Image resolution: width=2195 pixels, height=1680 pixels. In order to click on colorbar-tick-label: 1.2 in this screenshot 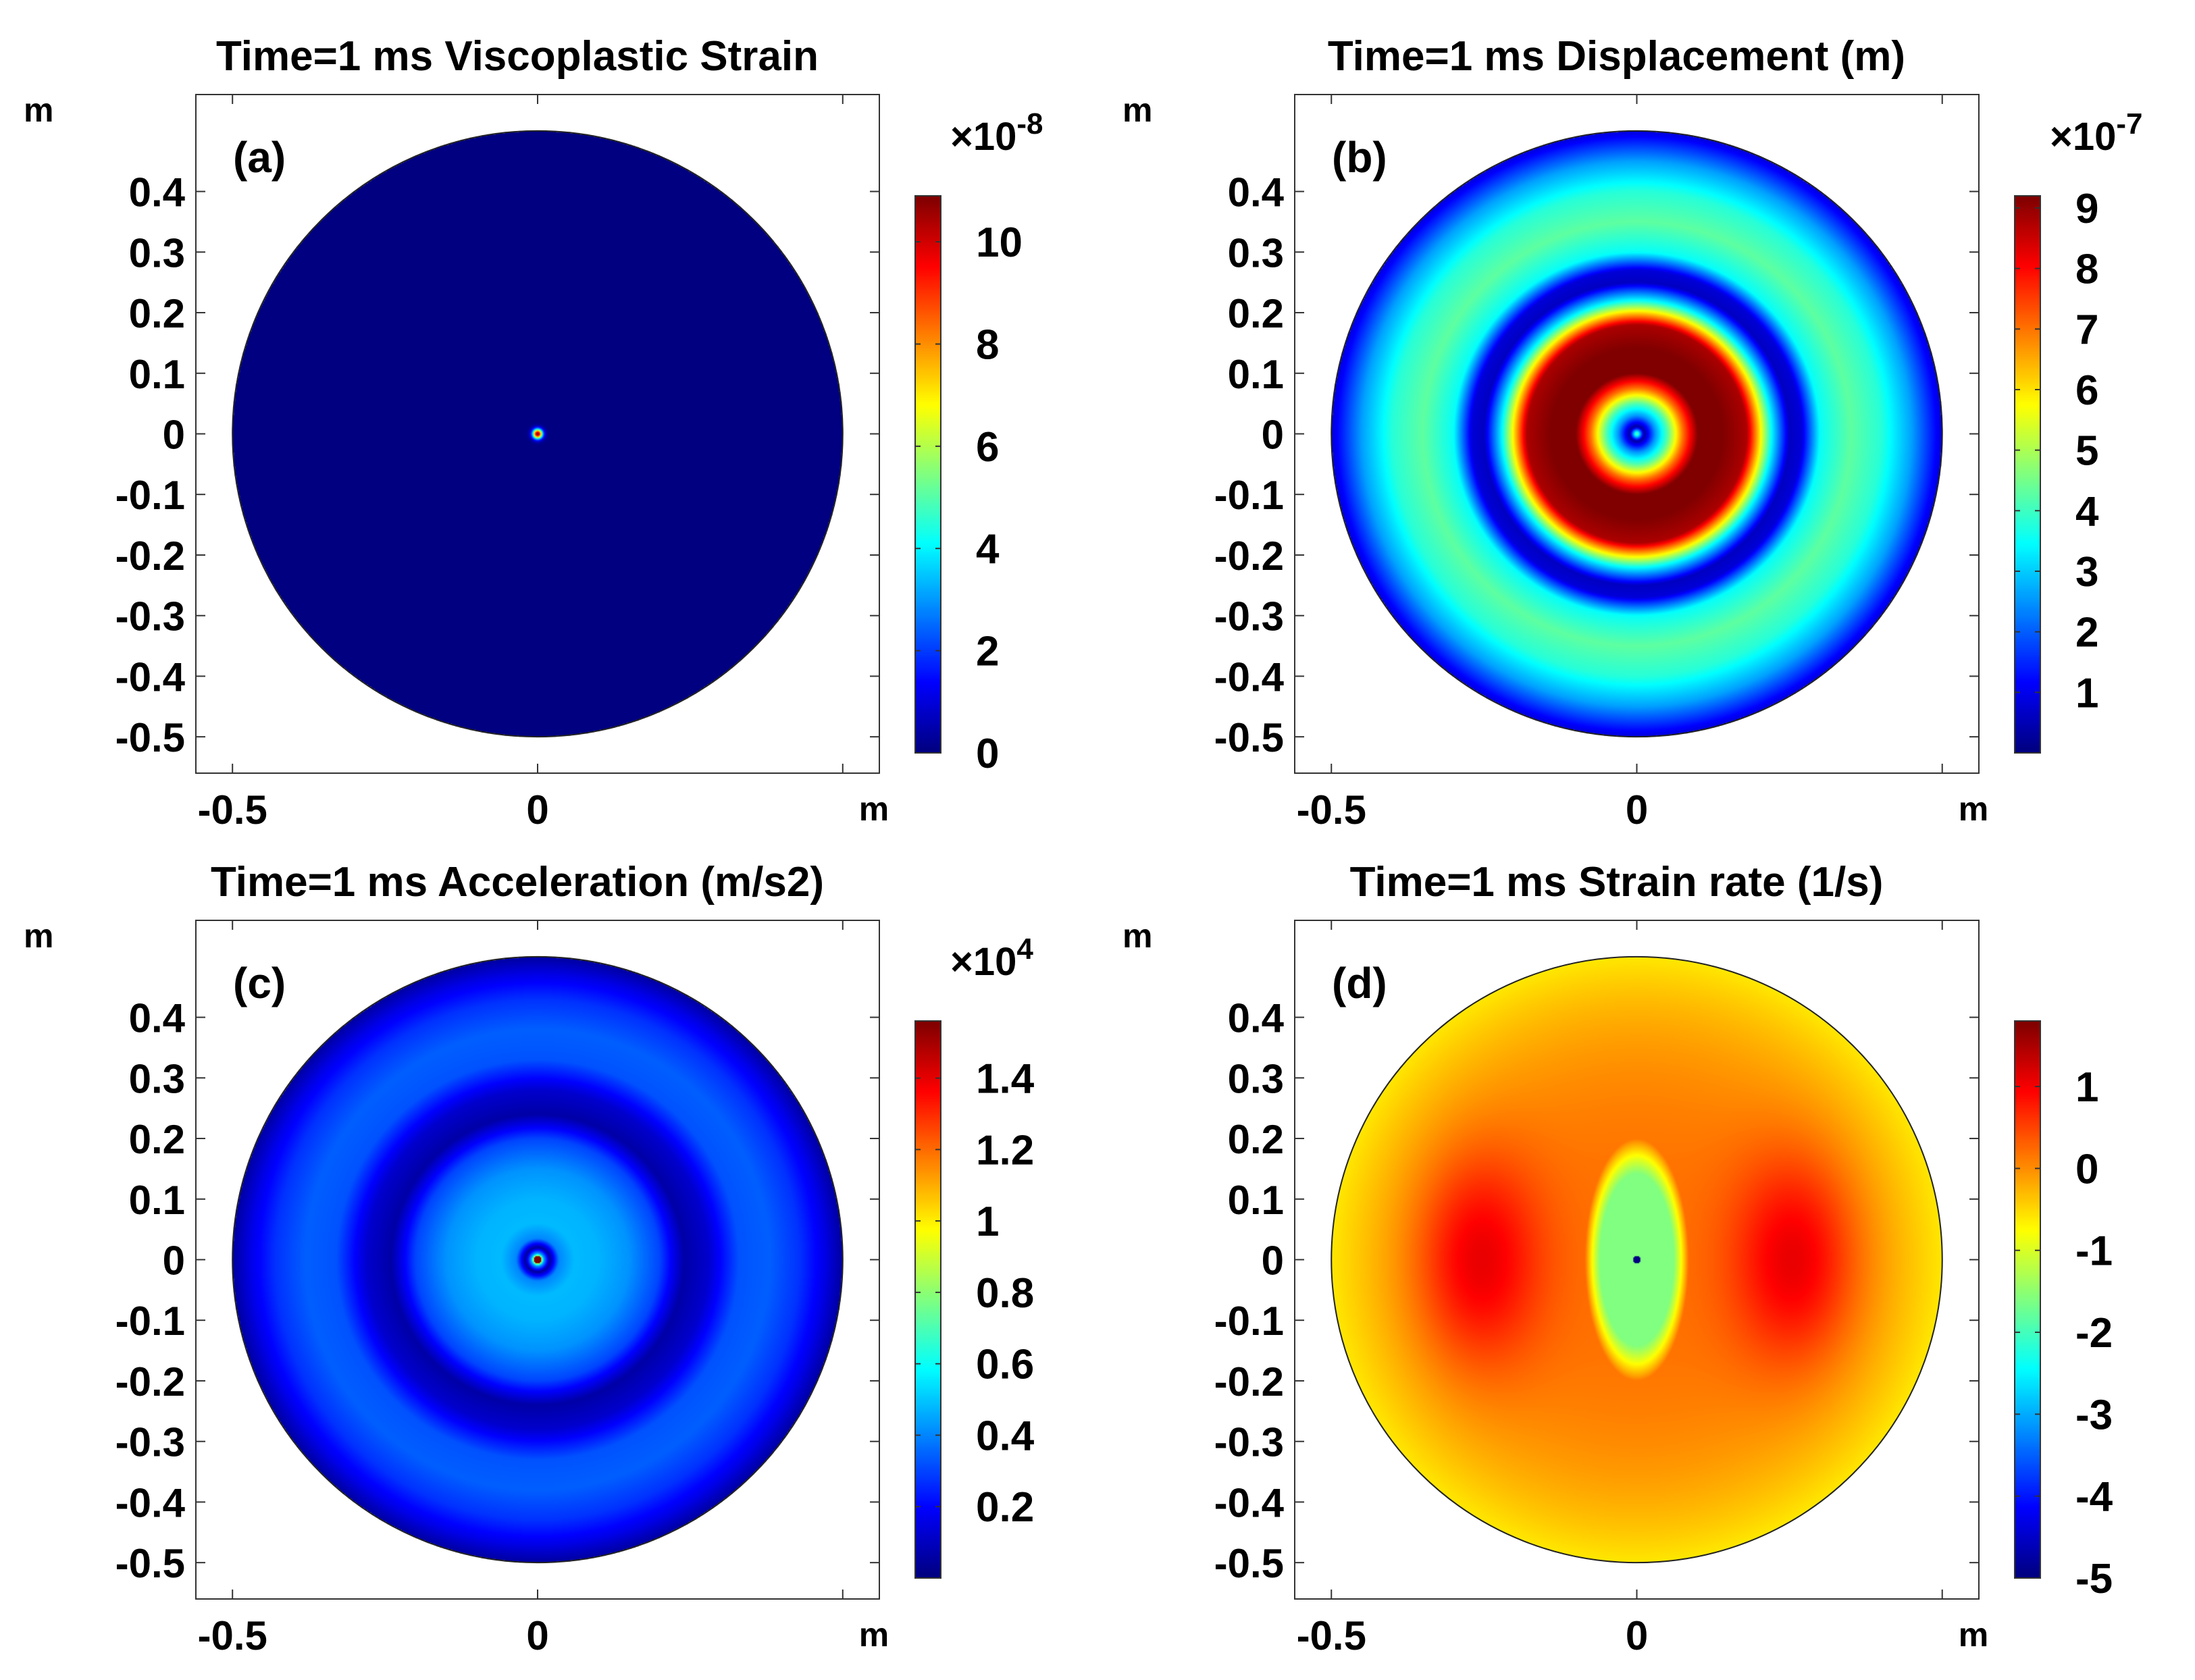, I will do `click(1005, 1151)`.